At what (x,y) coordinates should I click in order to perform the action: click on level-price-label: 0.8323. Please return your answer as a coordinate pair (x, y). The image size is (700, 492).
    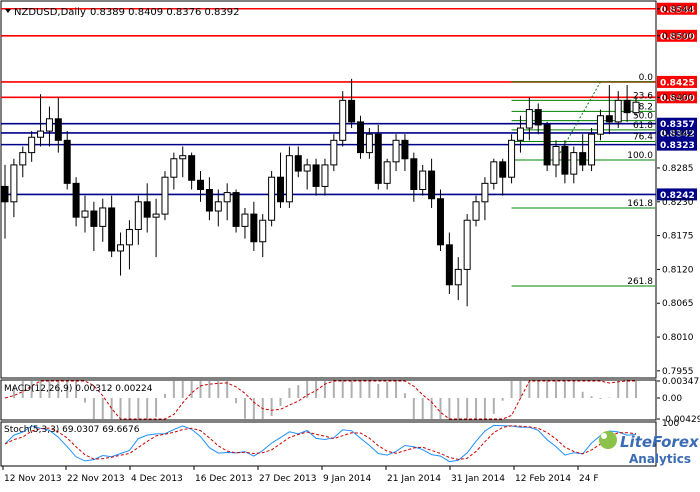
    Looking at the image, I should click on (677, 146).